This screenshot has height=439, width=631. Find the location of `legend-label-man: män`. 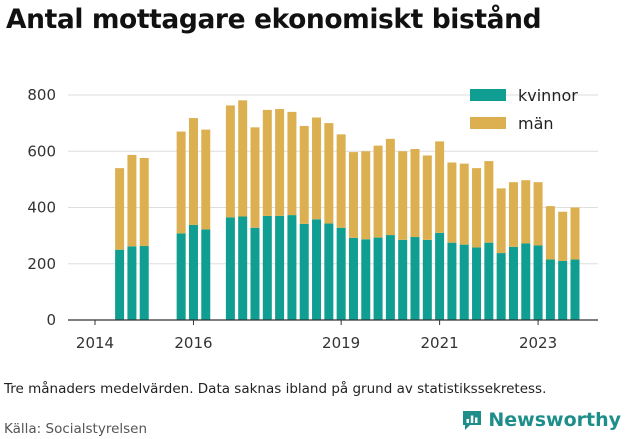

legend-label-man: män is located at coordinates (536, 123).